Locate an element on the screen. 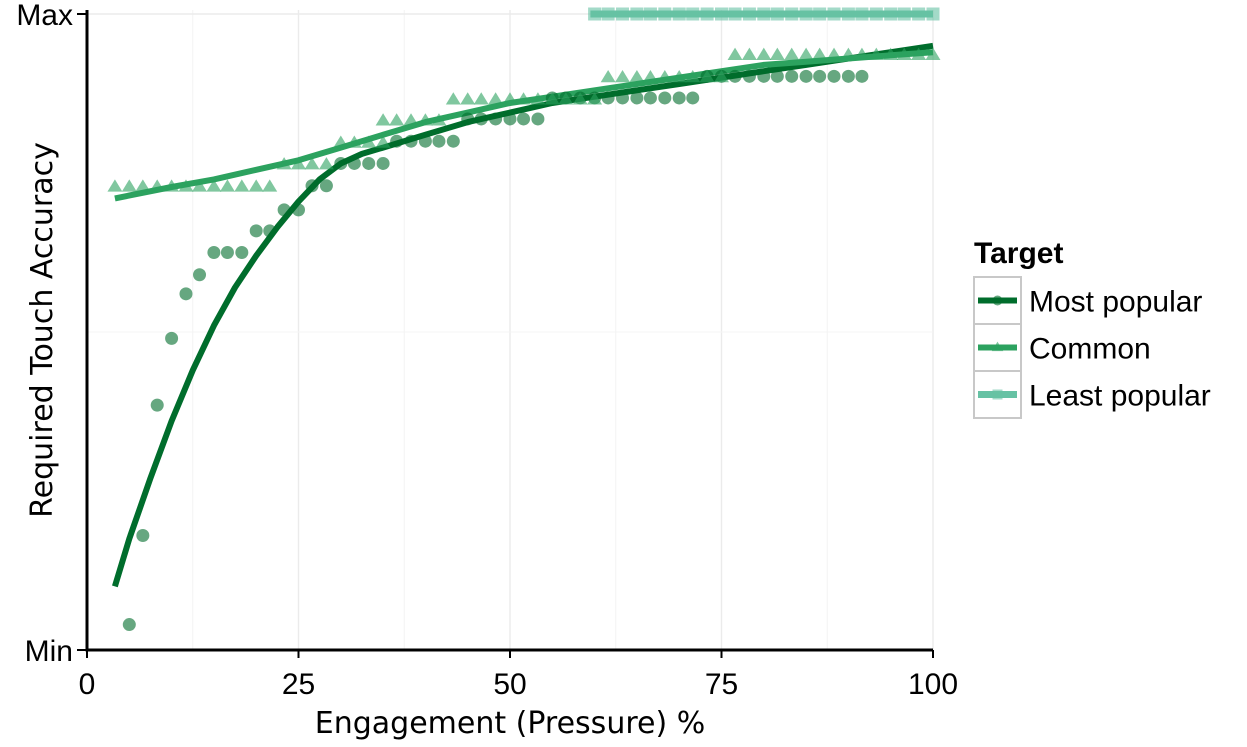 The image size is (1247, 747). x-tick-label: 50 is located at coordinates (509, 684).